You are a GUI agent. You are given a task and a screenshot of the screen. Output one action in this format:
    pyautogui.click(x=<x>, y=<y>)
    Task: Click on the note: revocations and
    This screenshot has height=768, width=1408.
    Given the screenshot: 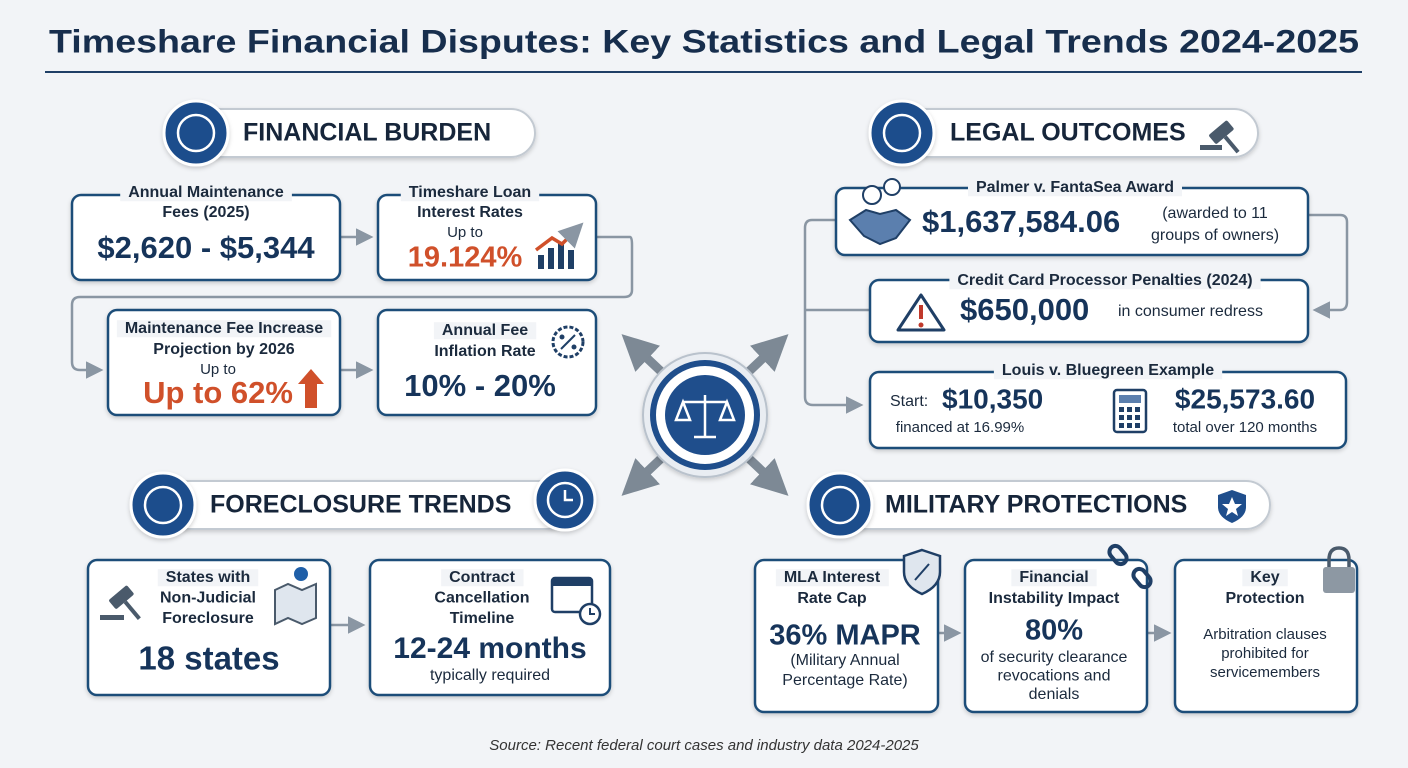 What is the action you would take?
    pyautogui.click(x=1054, y=676)
    